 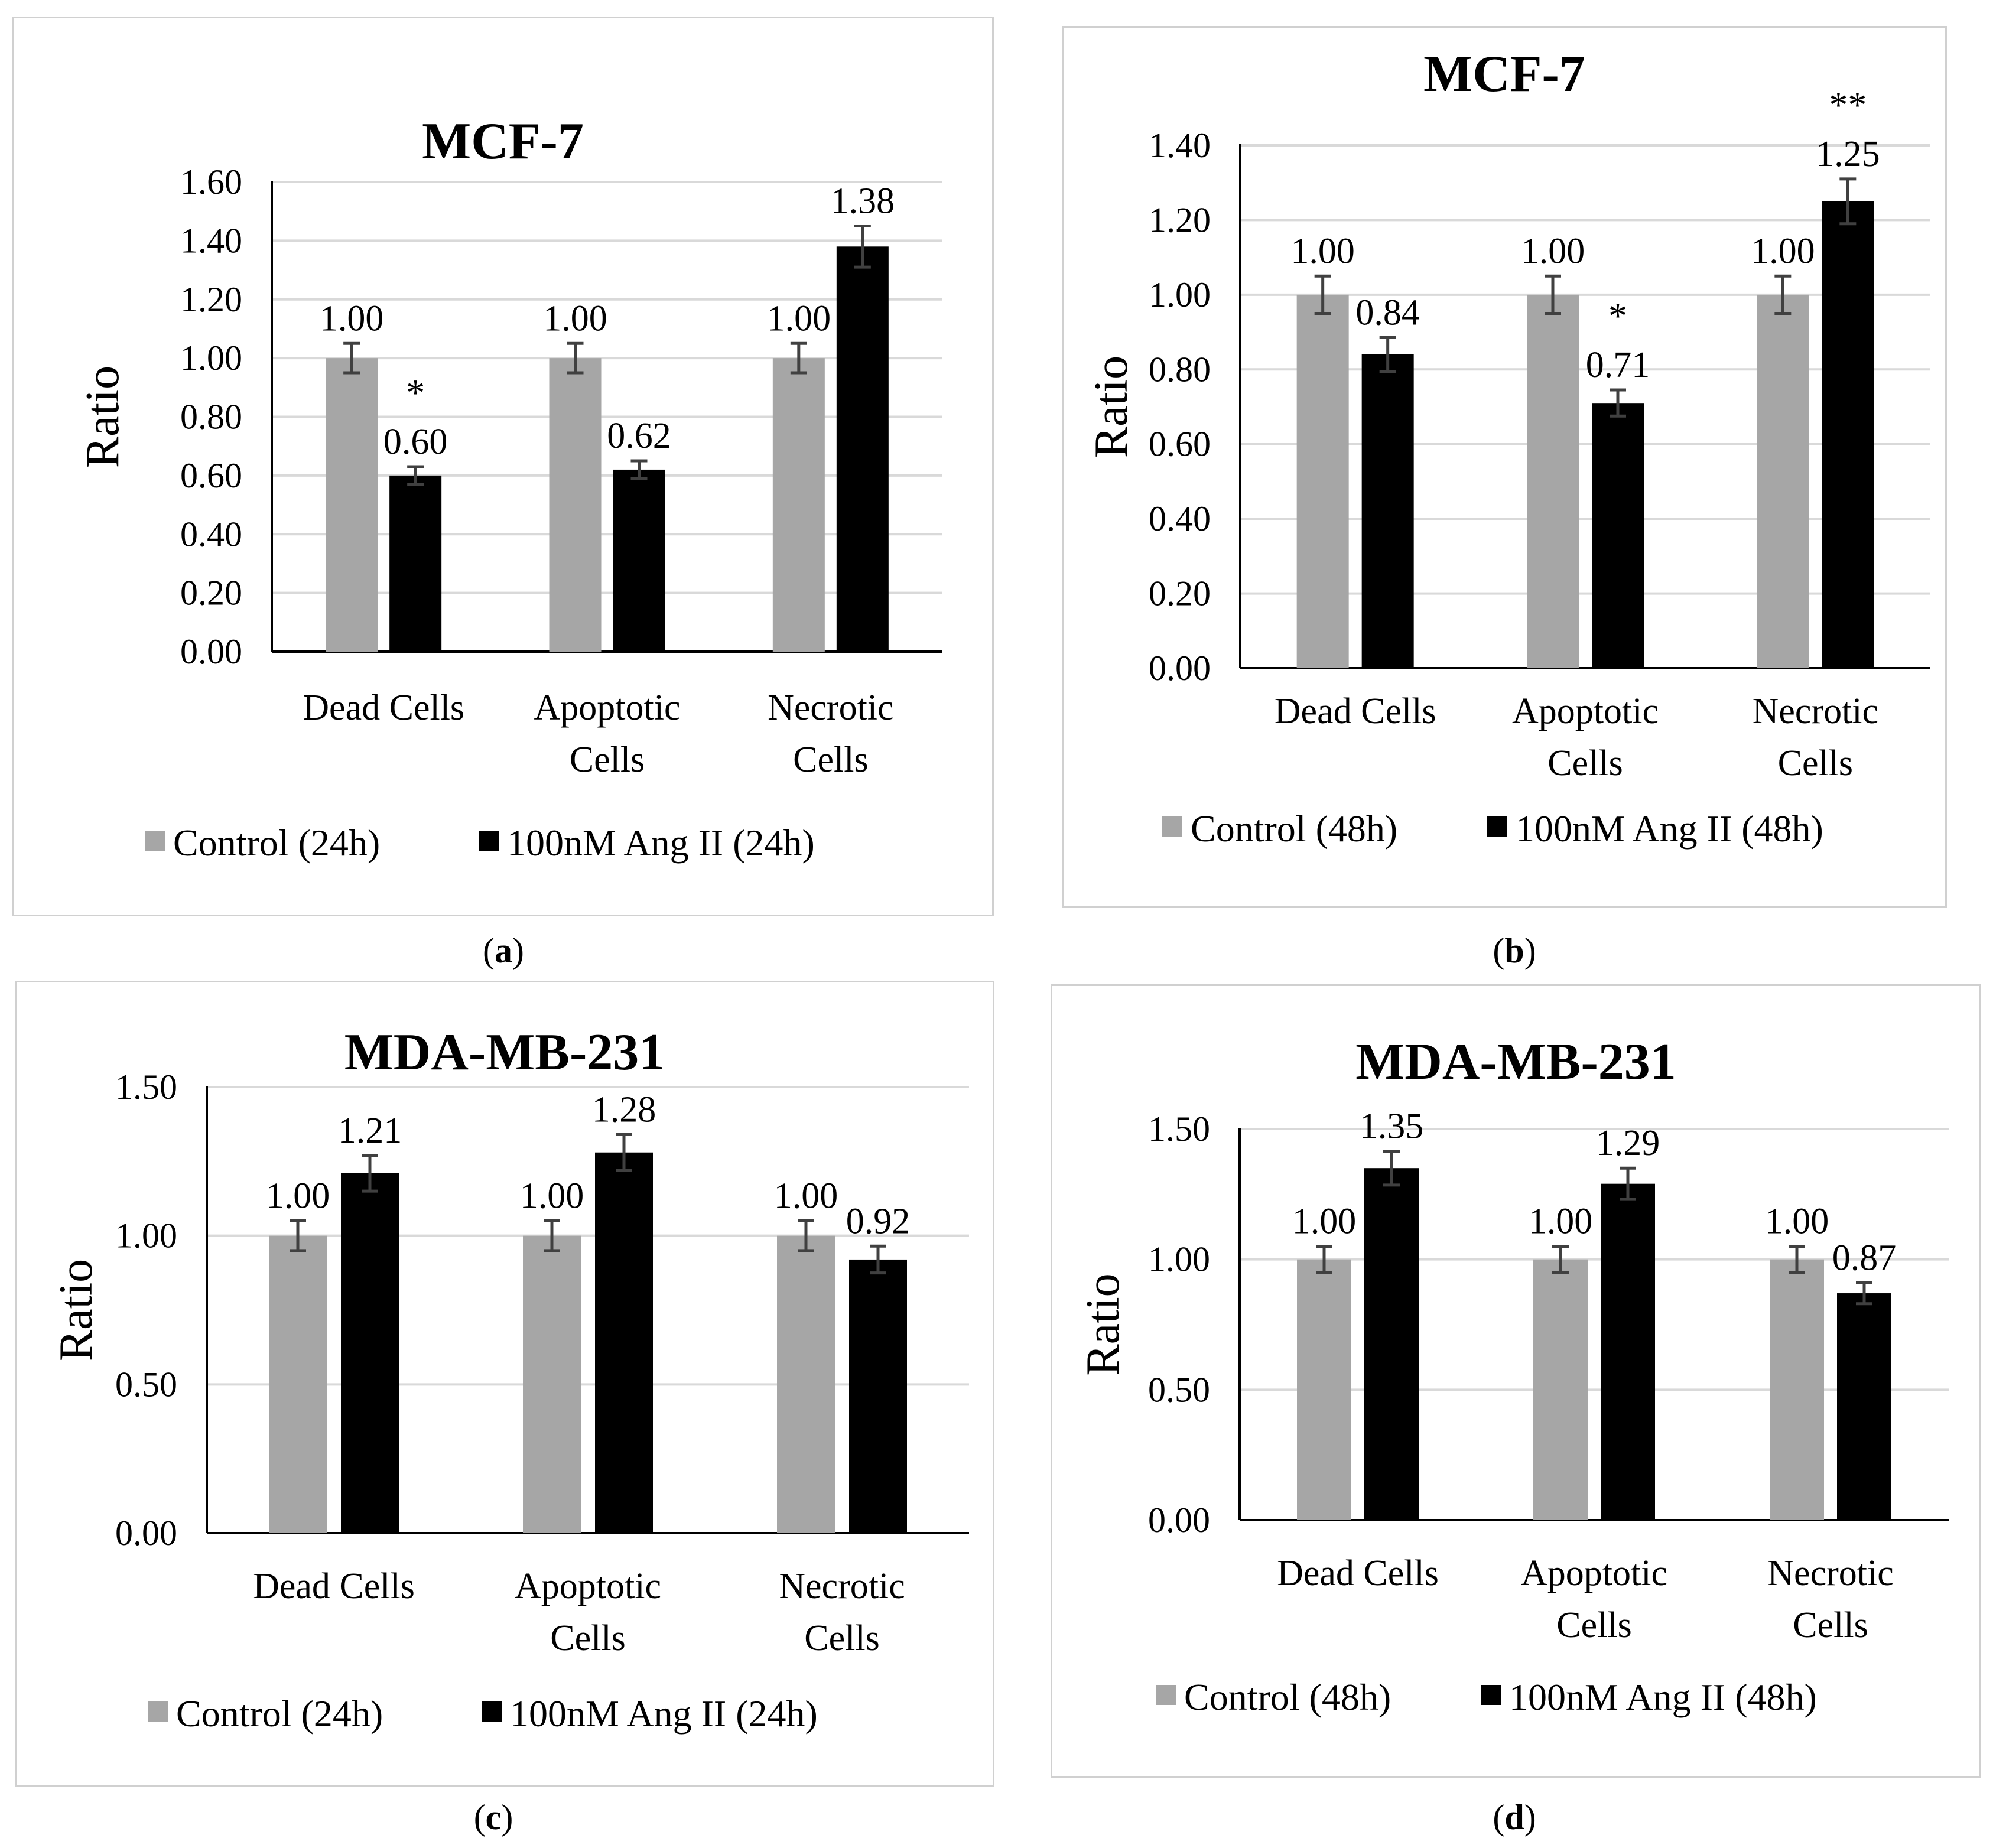 I want to click on data-label: 0.62, so click(x=639, y=436).